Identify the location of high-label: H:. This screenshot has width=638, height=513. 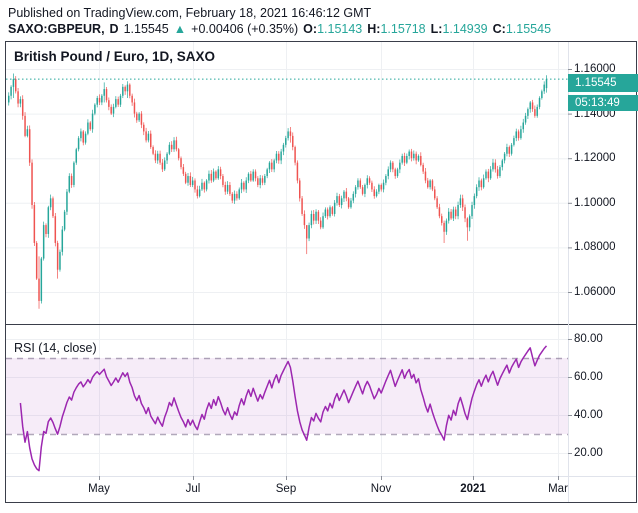
(374, 29).